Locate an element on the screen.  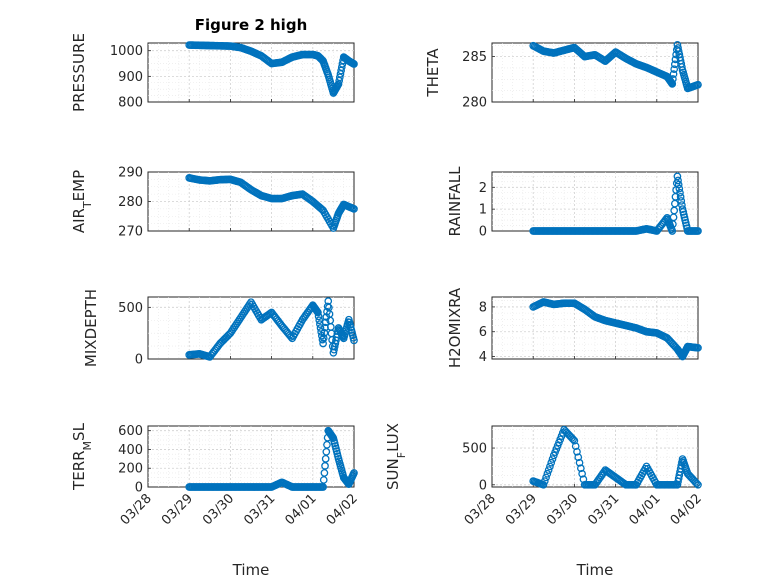
y-axis-label-main: THETA is located at coordinates (433, 73).